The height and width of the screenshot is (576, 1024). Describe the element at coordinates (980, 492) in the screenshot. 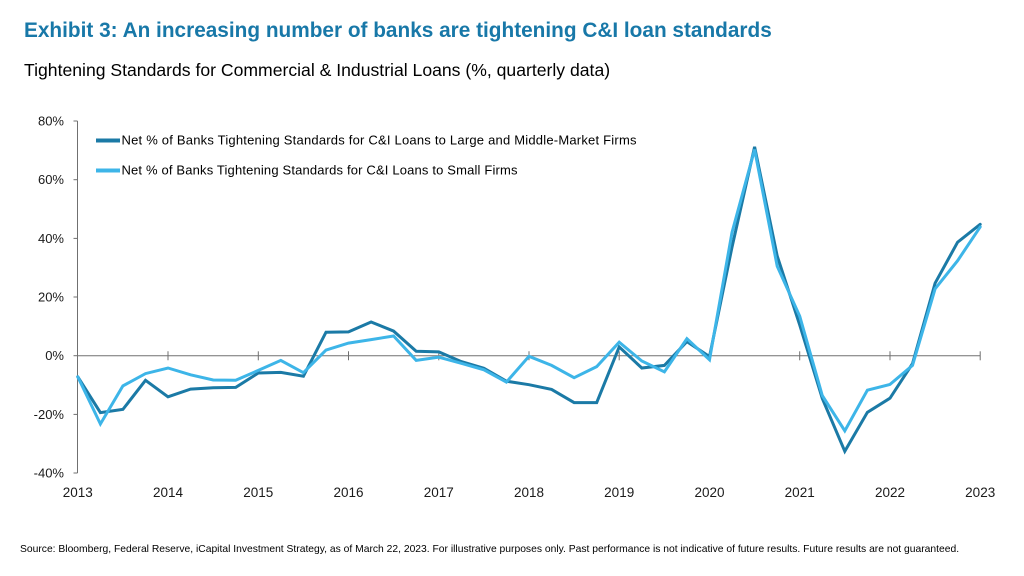

I see `svg-text: 2023` at that location.